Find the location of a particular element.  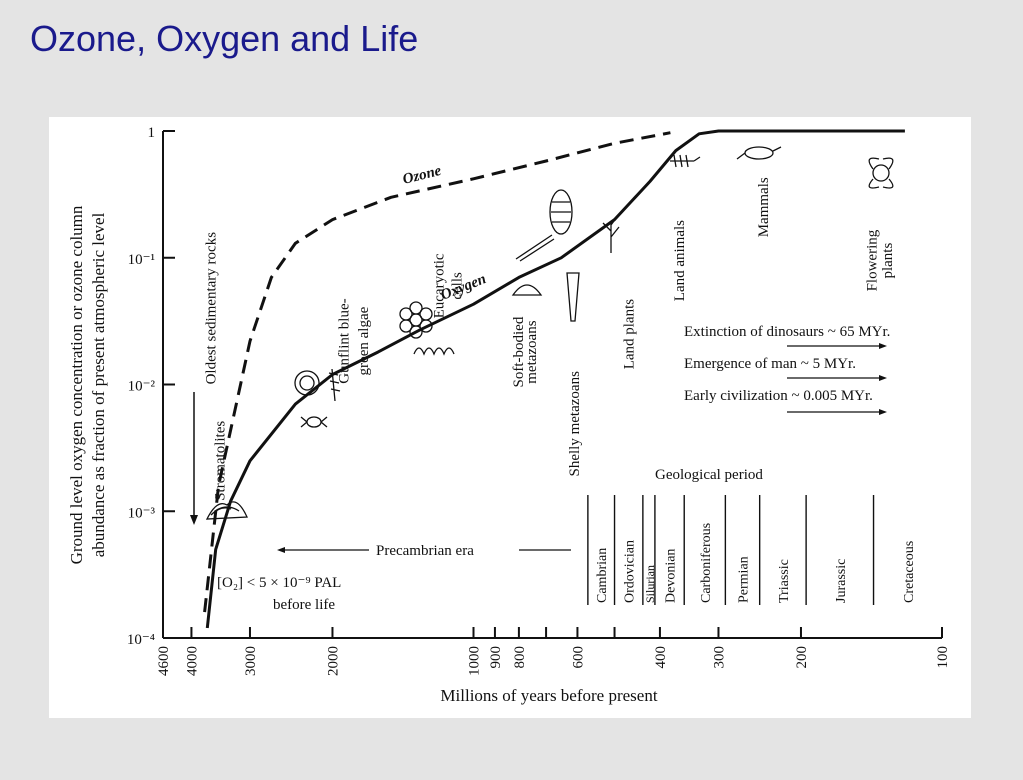

worm-tracks-icon is located at coordinates (434, 351).